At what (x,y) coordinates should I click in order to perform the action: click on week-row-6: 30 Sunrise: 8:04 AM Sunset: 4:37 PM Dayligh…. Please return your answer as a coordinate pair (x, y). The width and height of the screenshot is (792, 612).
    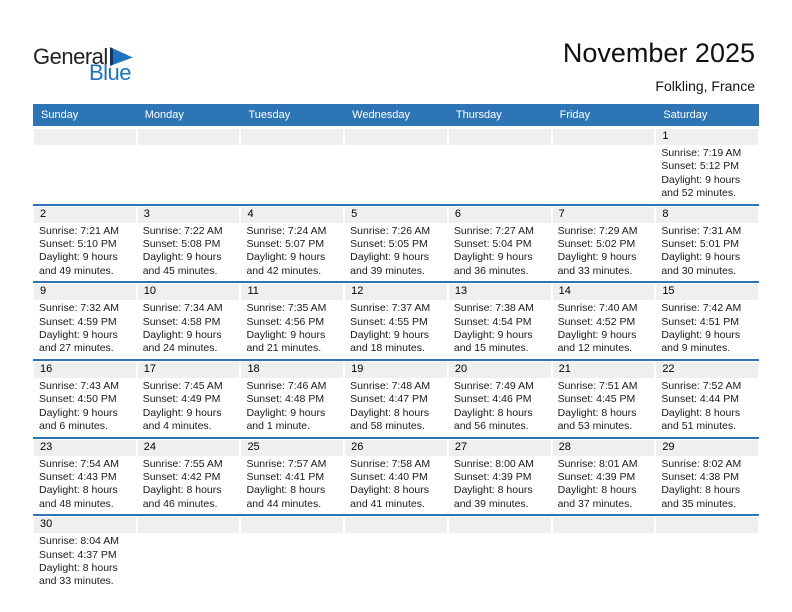
    Looking at the image, I should click on (396, 553).